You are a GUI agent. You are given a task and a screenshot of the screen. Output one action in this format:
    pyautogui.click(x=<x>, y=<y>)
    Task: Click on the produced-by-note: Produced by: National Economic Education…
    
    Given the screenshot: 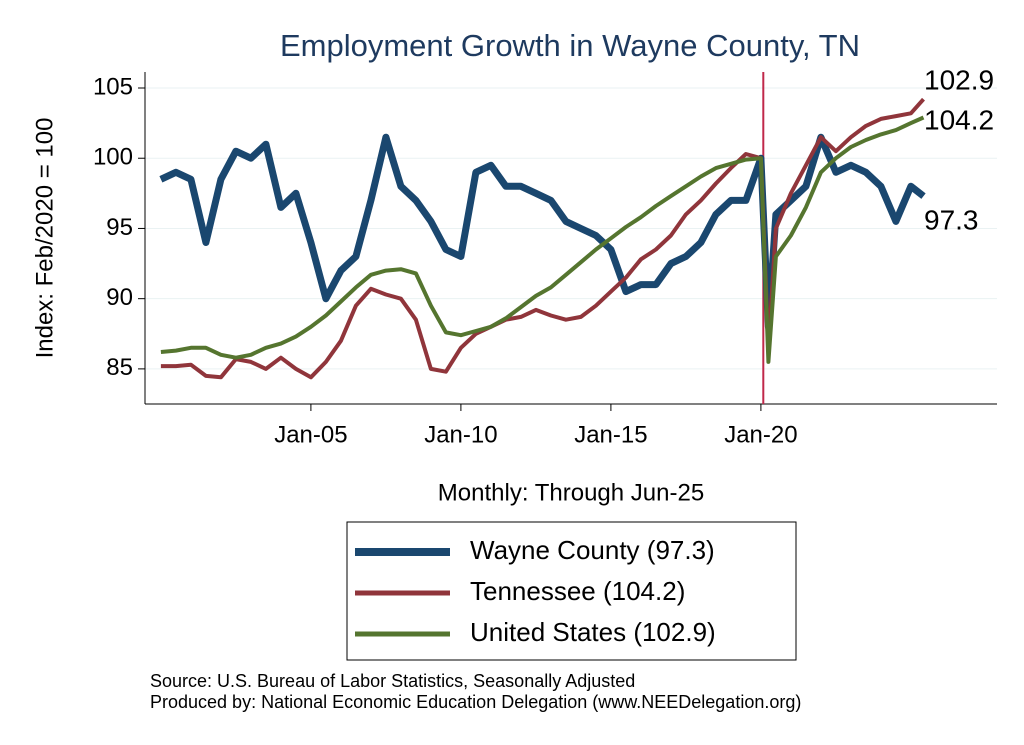 What is the action you would take?
    pyautogui.click(x=475, y=702)
    